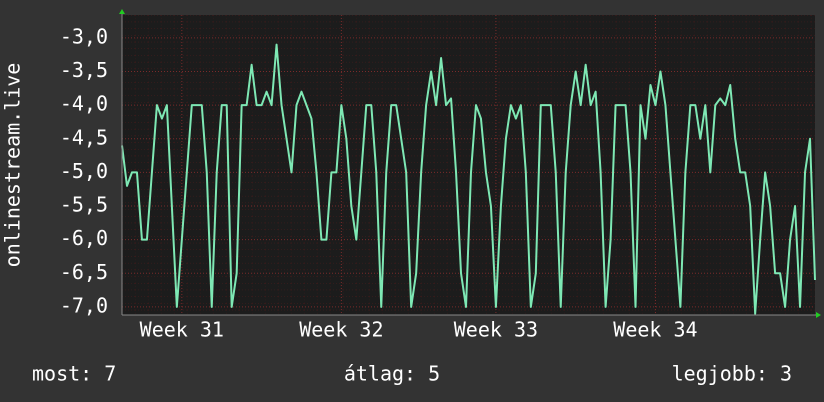 The image size is (824, 402). I want to click on stat-current: most: 7, so click(74, 374).